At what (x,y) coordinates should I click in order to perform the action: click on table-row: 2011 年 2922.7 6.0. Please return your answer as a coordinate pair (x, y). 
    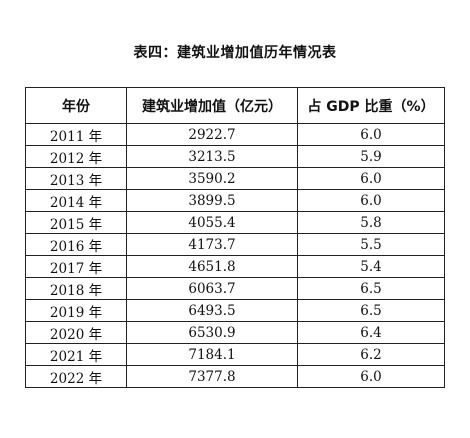
    Looking at the image, I should click on (235, 134).